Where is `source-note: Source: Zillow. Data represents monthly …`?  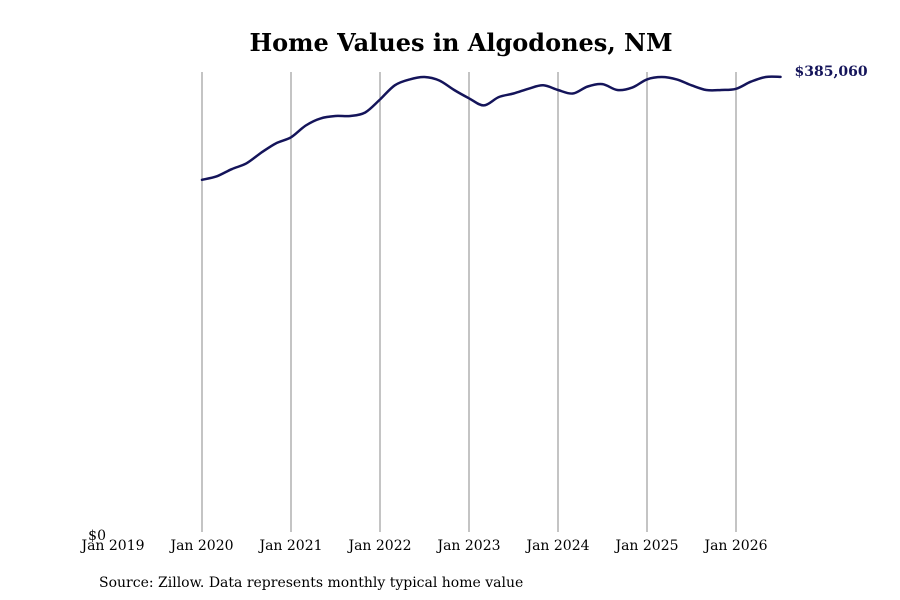
source-note: Source: Zillow. Data represents monthly … is located at coordinates (311, 583).